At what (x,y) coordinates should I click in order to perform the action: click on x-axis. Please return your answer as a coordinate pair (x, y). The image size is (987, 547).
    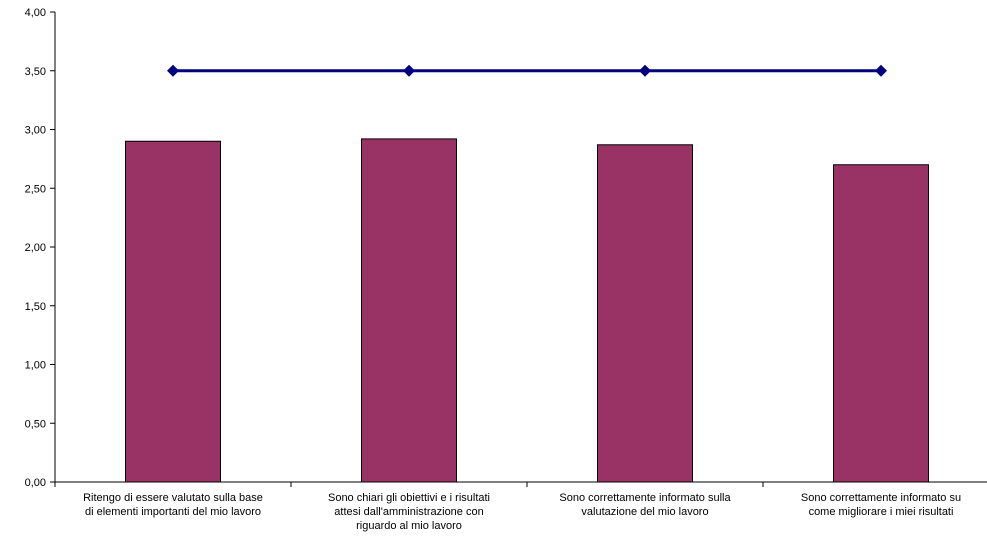
    Looking at the image, I should click on (520, 484).